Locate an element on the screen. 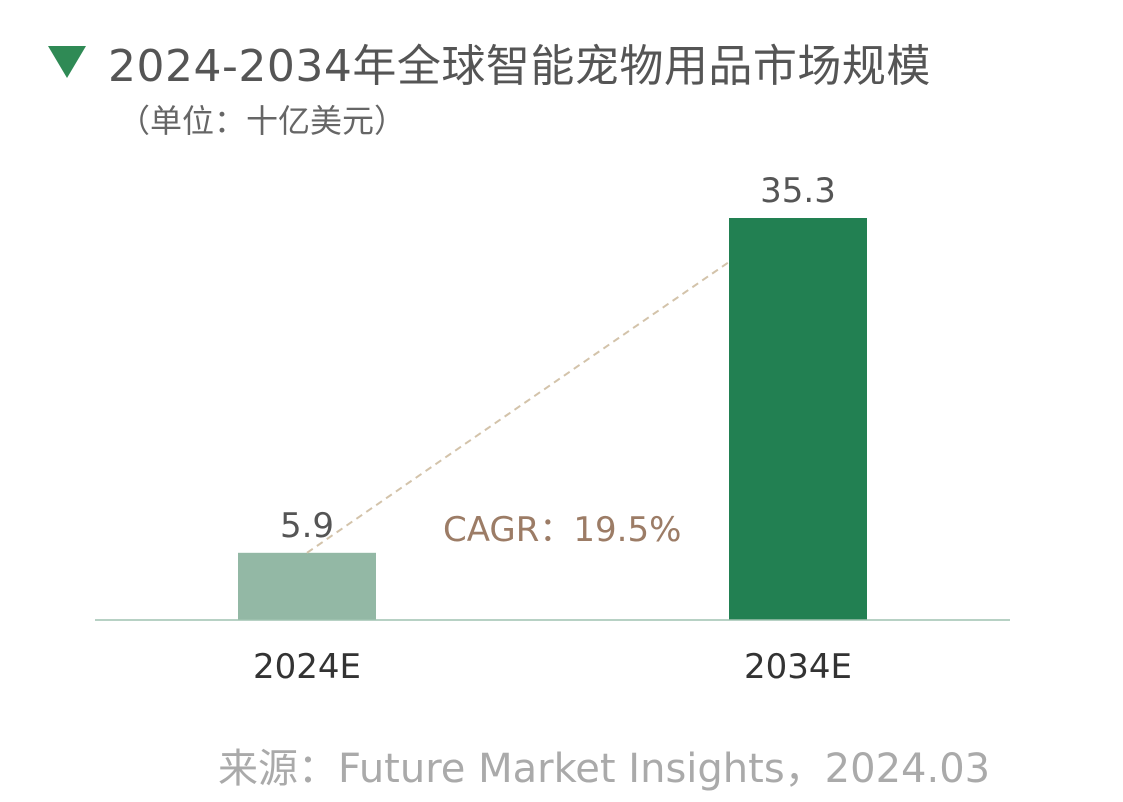 The width and height of the screenshot is (1123, 802). value-label-2024E: 5.9 is located at coordinates (307, 526).